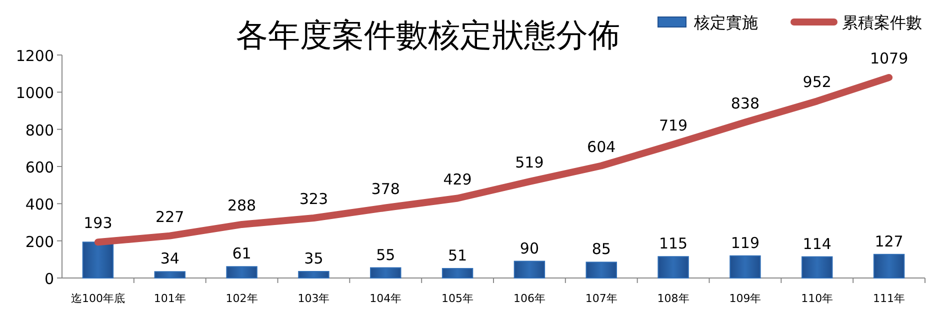 This screenshot has height=334, width=936. Describe the element at coordinates (725, 22) in the screenshot. I see `legend-label: 核定實施` at that location.